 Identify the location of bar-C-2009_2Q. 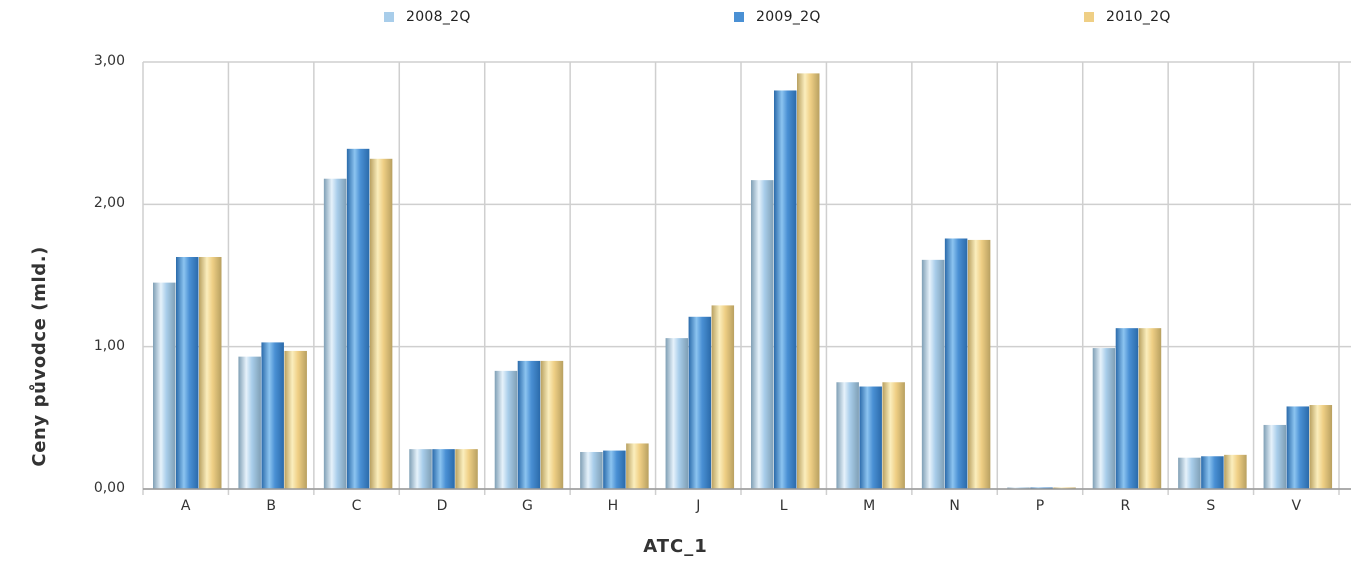
(358, 318).